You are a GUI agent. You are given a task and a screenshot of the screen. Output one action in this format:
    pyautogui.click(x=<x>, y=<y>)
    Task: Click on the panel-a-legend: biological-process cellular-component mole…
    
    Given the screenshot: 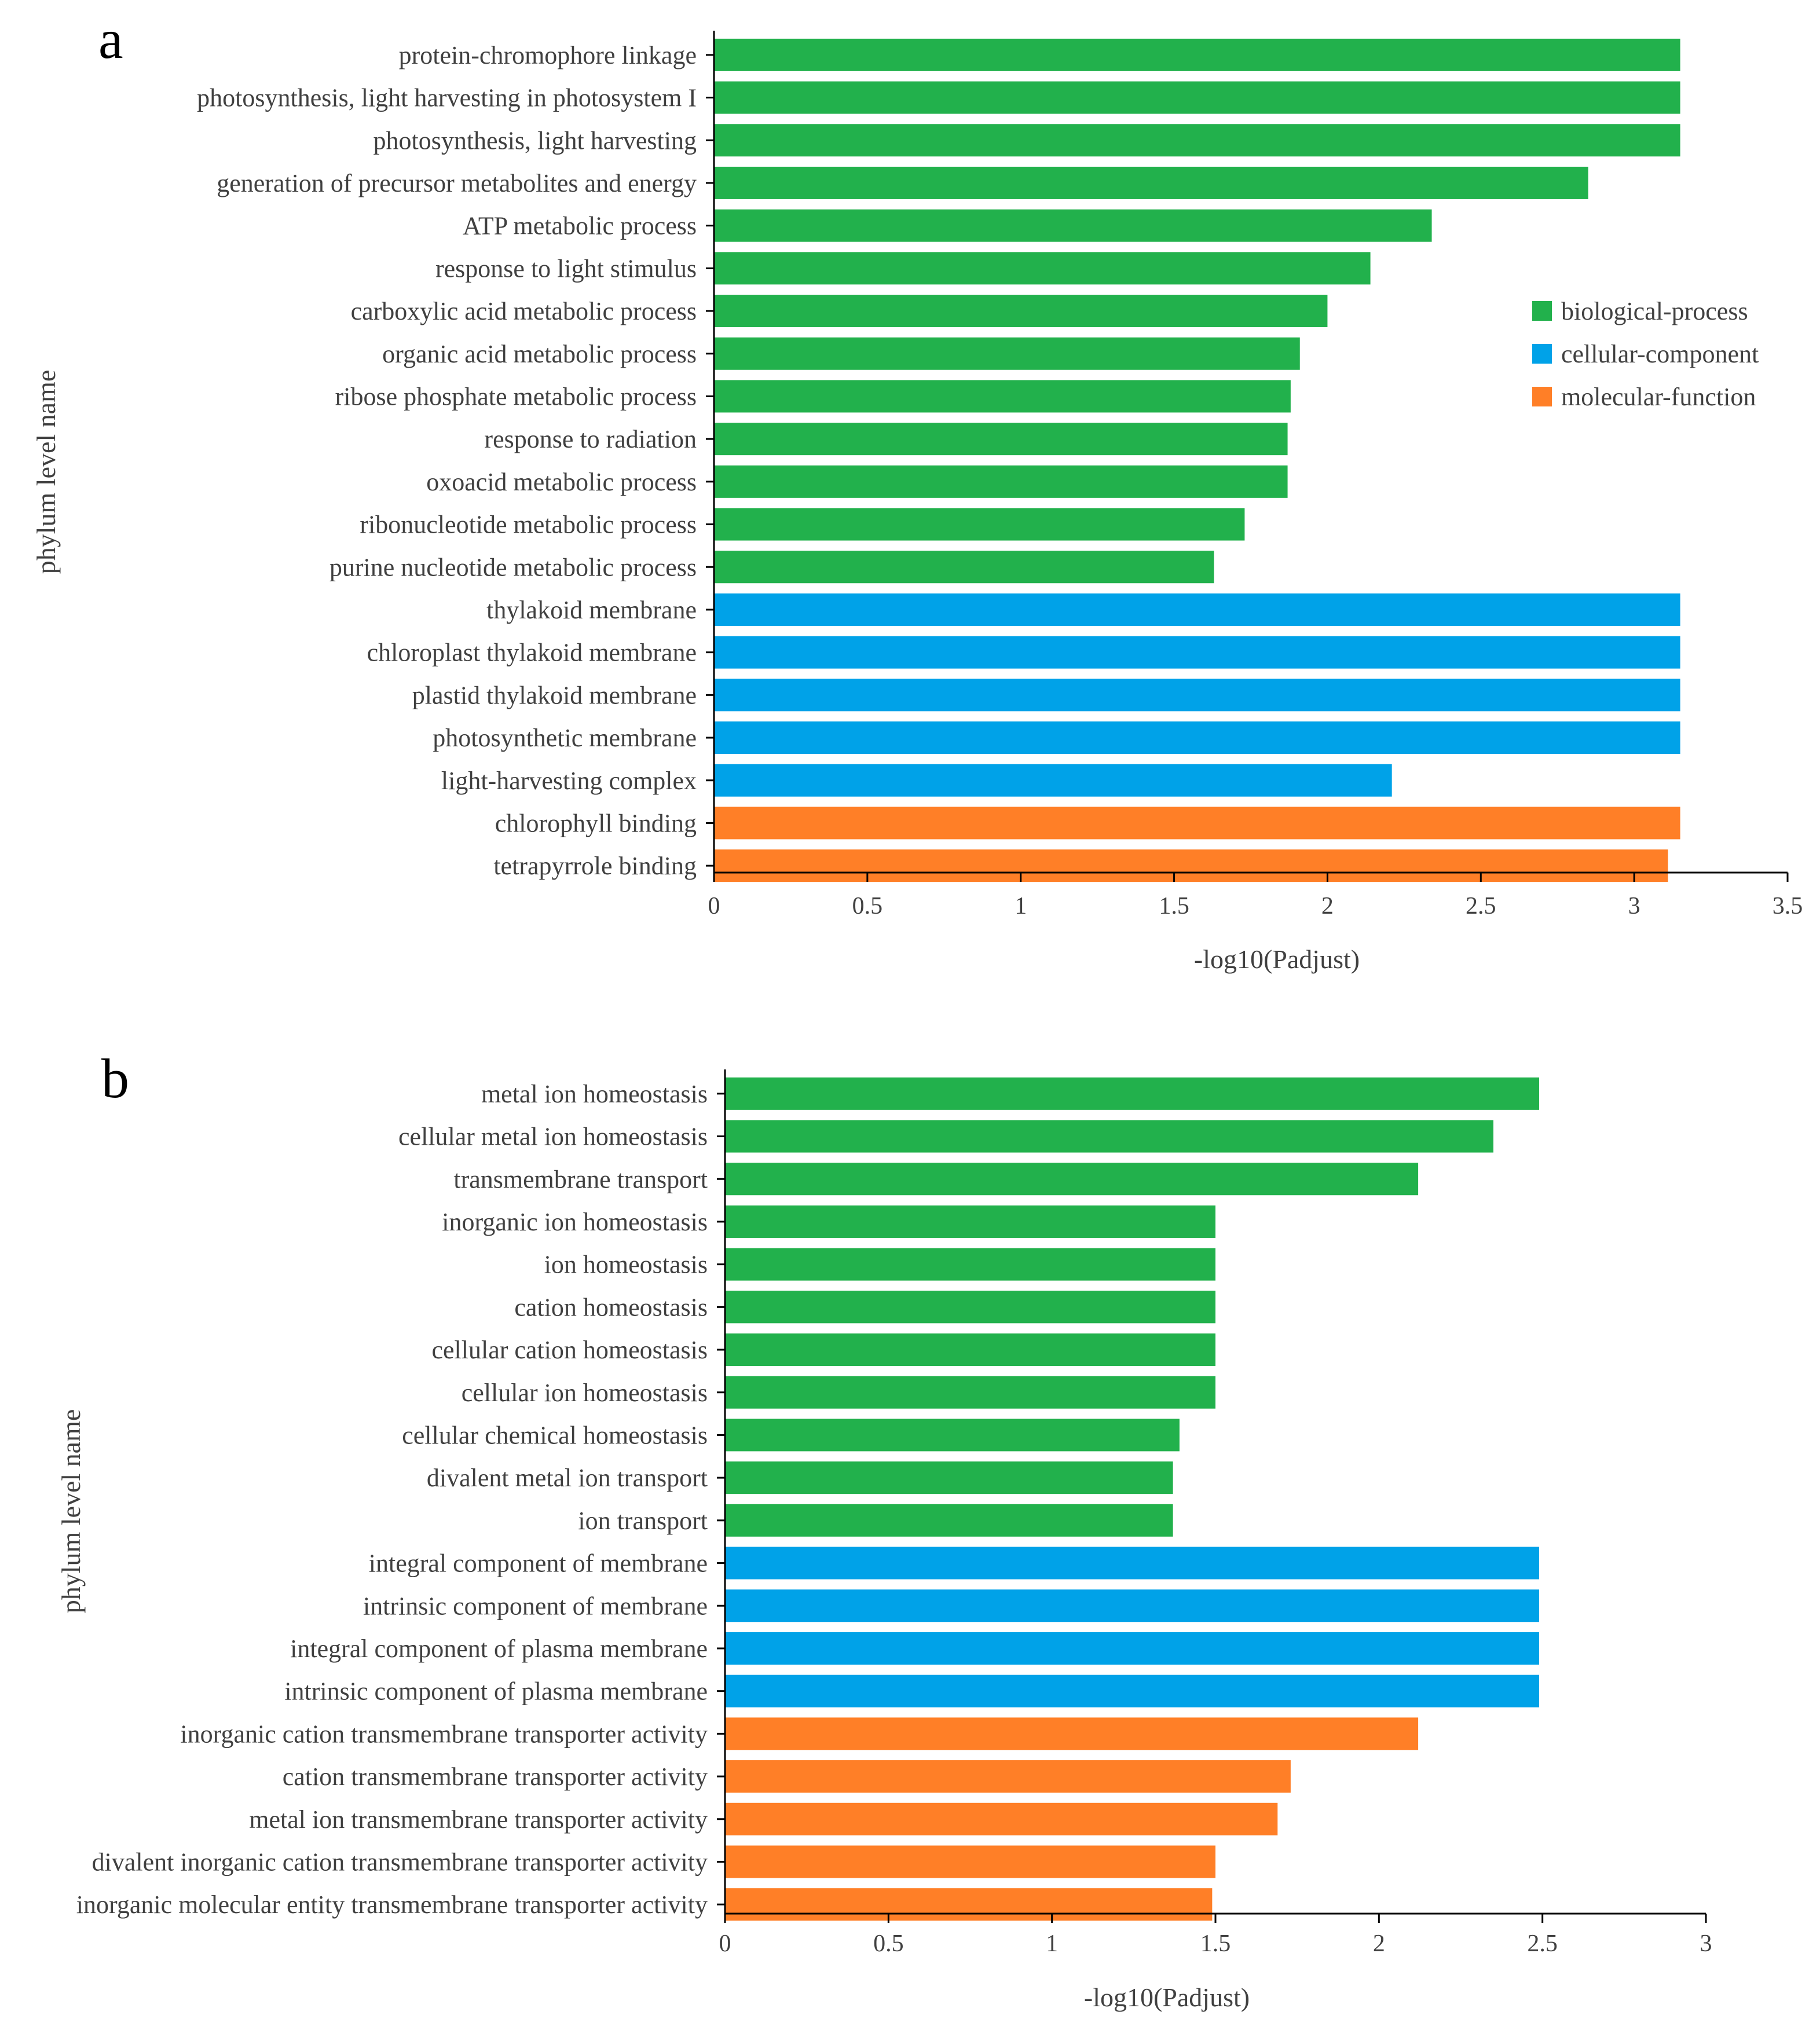 What is the action you would take?
    pyautogui.click(x=1646, y=354)
    